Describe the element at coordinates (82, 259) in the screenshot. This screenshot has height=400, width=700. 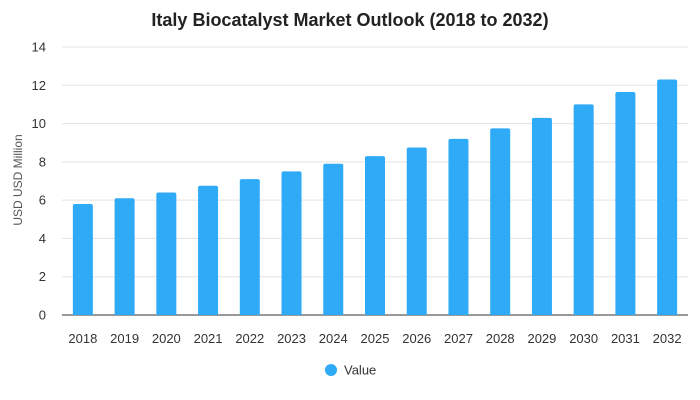
I see `bar-2018` at that location.